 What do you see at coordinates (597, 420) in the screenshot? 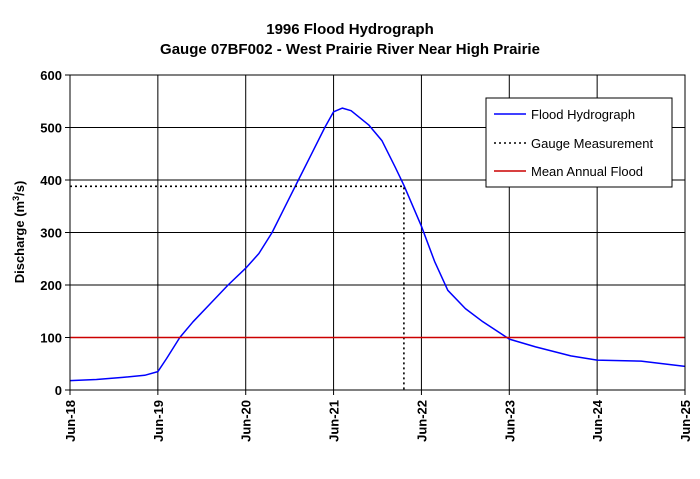
I see `x-tick-label: Jun-24` at bounding box center [597, 420].